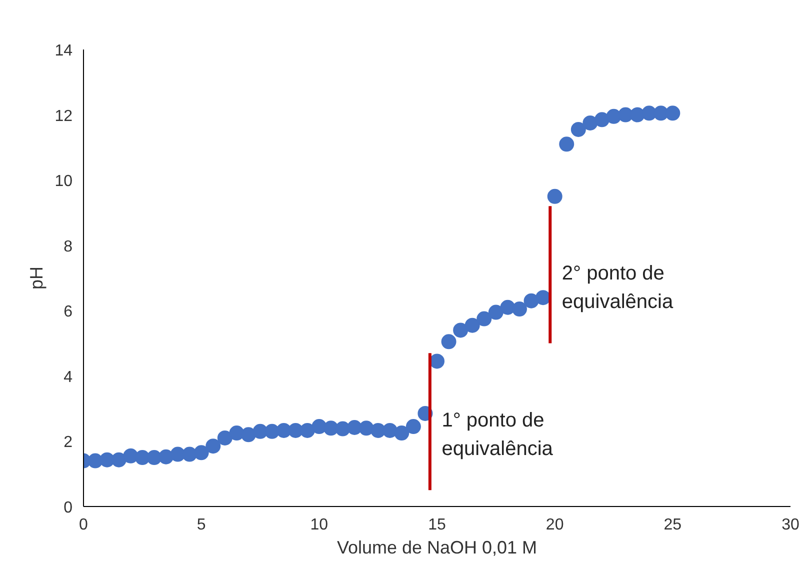  I want to click on y-tick-label: 10, so click(63, 181).